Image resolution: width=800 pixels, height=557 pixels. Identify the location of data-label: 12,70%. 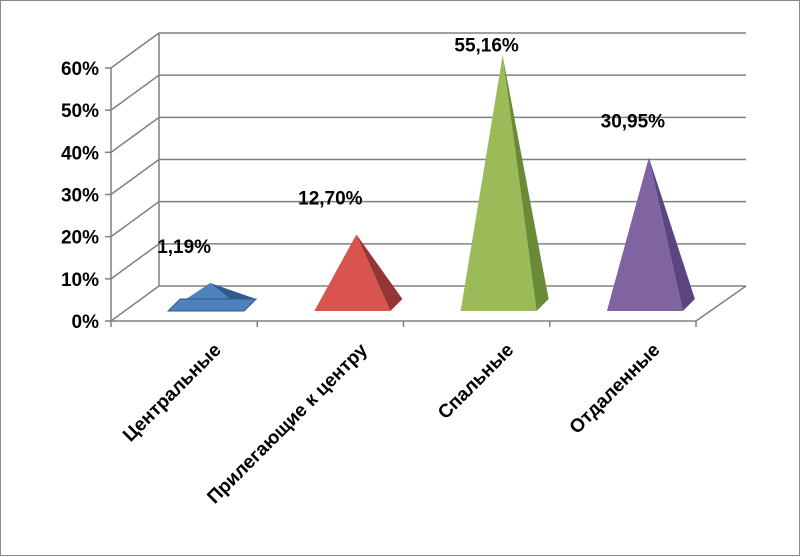
(330, 198).